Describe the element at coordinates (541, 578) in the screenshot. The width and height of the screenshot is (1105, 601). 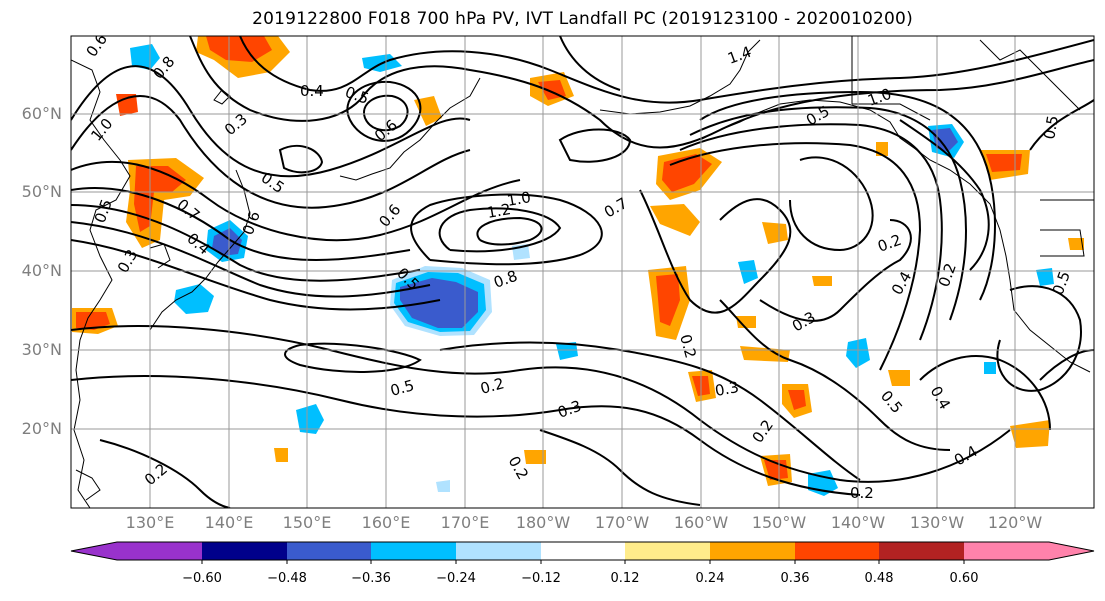
I see `colorbar-tick-label: −0.12` at that location.